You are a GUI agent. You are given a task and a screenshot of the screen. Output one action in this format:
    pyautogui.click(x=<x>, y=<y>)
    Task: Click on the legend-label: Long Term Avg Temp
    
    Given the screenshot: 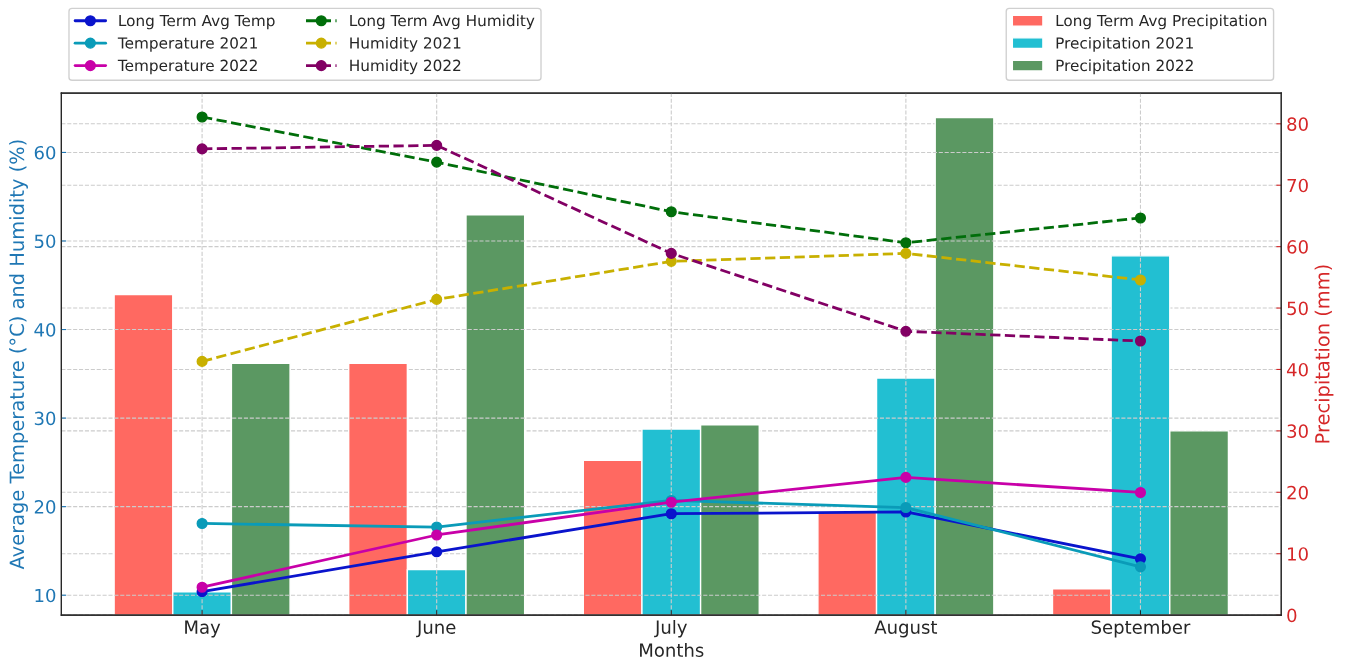 What is the action you would take?
    pyautogui.click(x=197, y=22)
    